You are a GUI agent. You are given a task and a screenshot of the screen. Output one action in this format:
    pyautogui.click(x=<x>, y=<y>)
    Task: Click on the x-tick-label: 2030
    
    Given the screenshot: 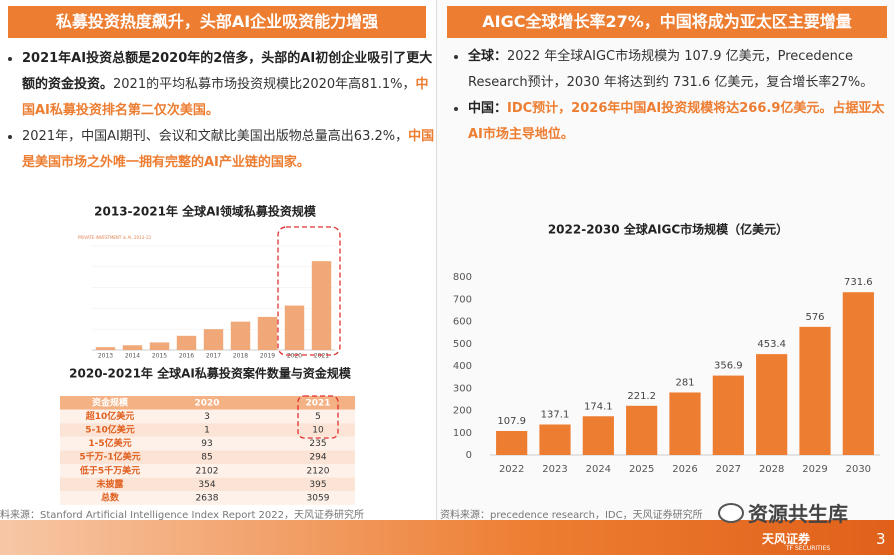 What is the action you would take?
    pyautogui.click(x=858, y=469)
    